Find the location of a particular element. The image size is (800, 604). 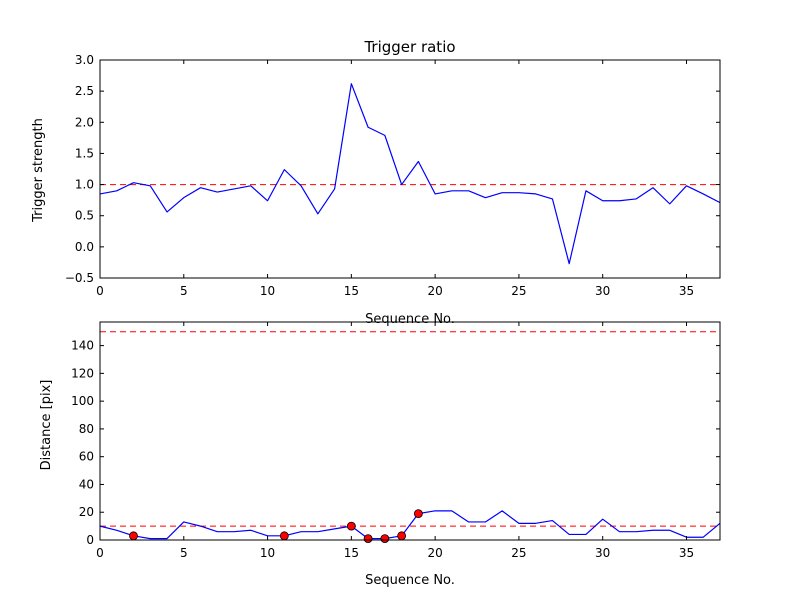

y-tick-label: 0.5 is located at coordinates (84, 216).